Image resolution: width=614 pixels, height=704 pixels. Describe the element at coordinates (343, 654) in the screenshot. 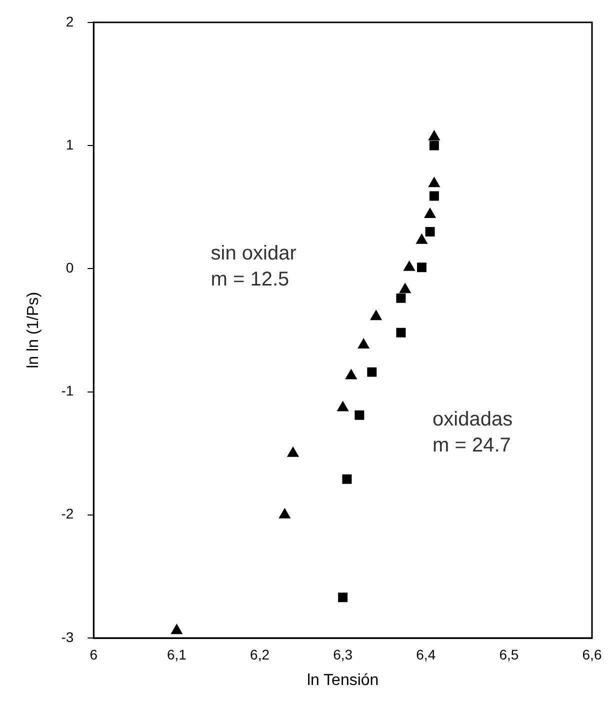

I see `x-tick-label: 6,3` at that location.